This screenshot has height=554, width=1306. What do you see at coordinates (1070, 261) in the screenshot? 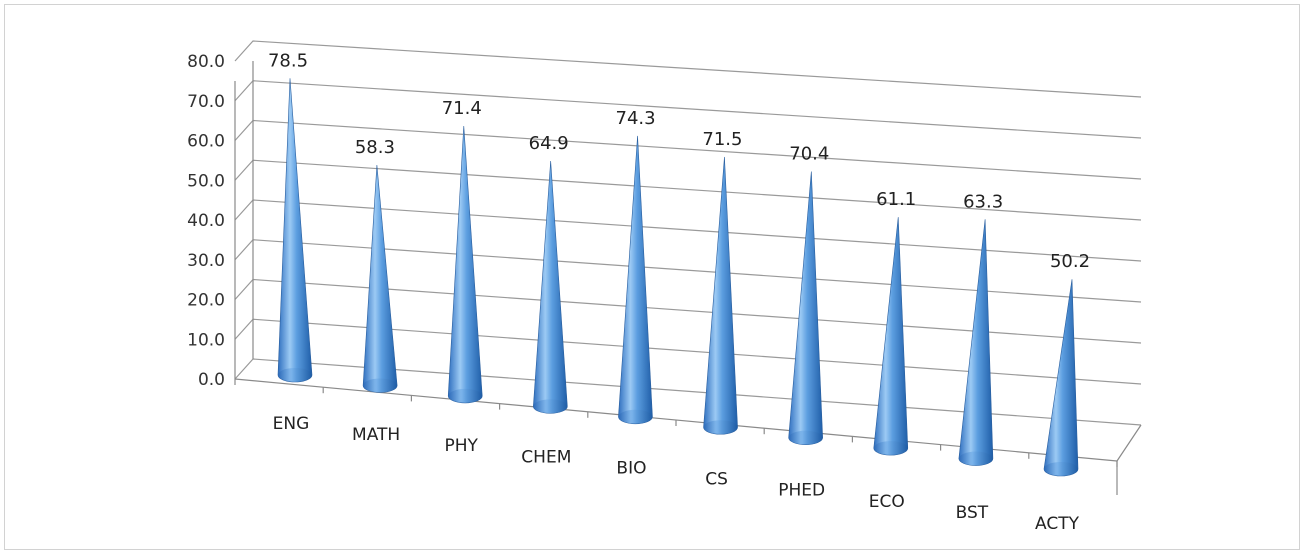
I see `data-label: 50.2` at bounding box center [1070, 261].